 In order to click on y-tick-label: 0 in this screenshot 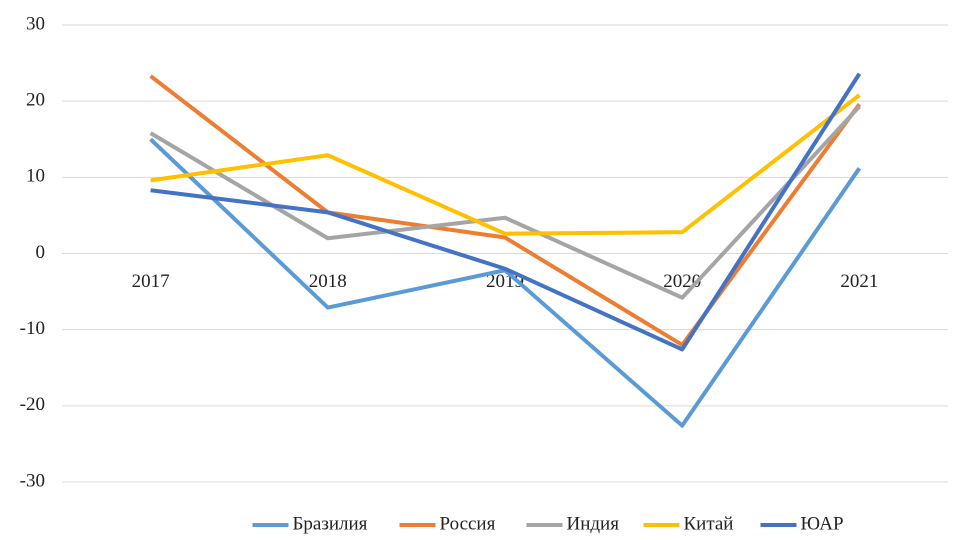, I will do `click(41, 252)`.